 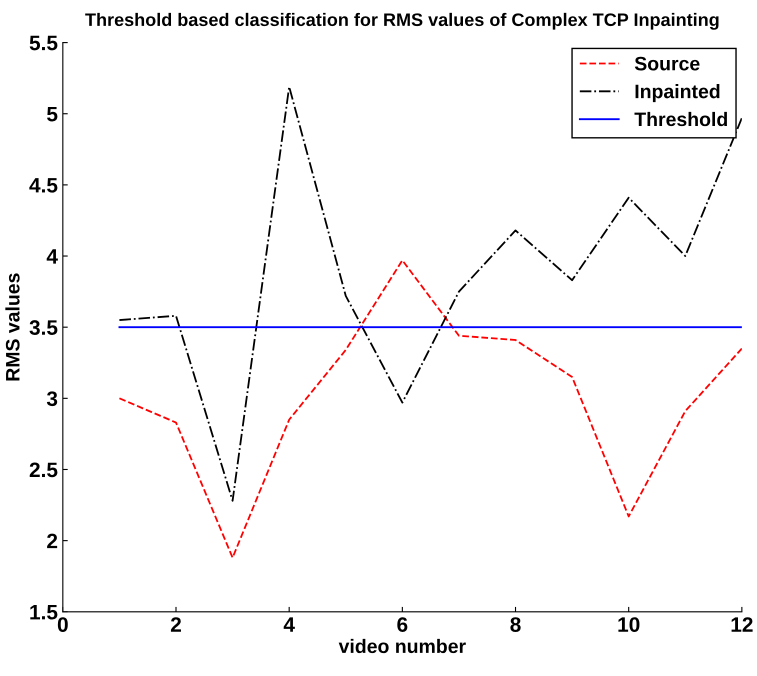 What do you see at coordinates (402, 21) in the screenshot?
I see `chart-title: Threshold based classification for RMS values of Complex TCP Inpainting` at bounding box center [402, 21].